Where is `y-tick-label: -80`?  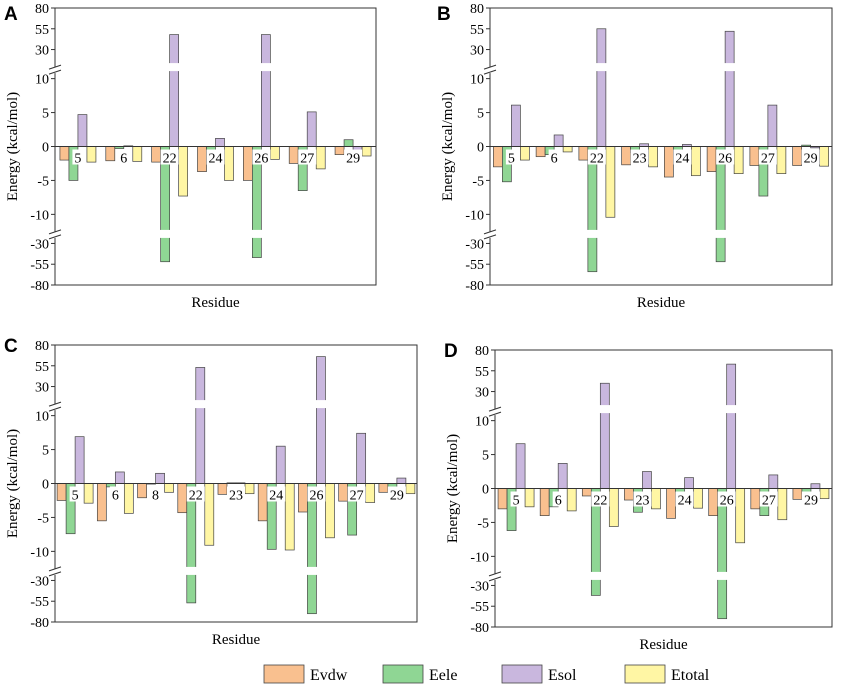 y-tick-label: -80 is located at coordinates (39, 286).